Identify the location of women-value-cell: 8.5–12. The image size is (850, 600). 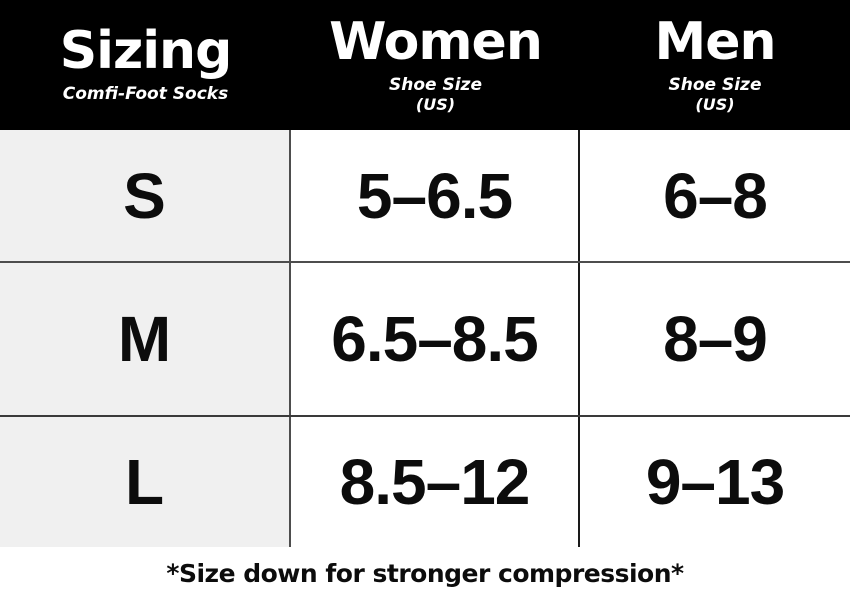
(435, 482).